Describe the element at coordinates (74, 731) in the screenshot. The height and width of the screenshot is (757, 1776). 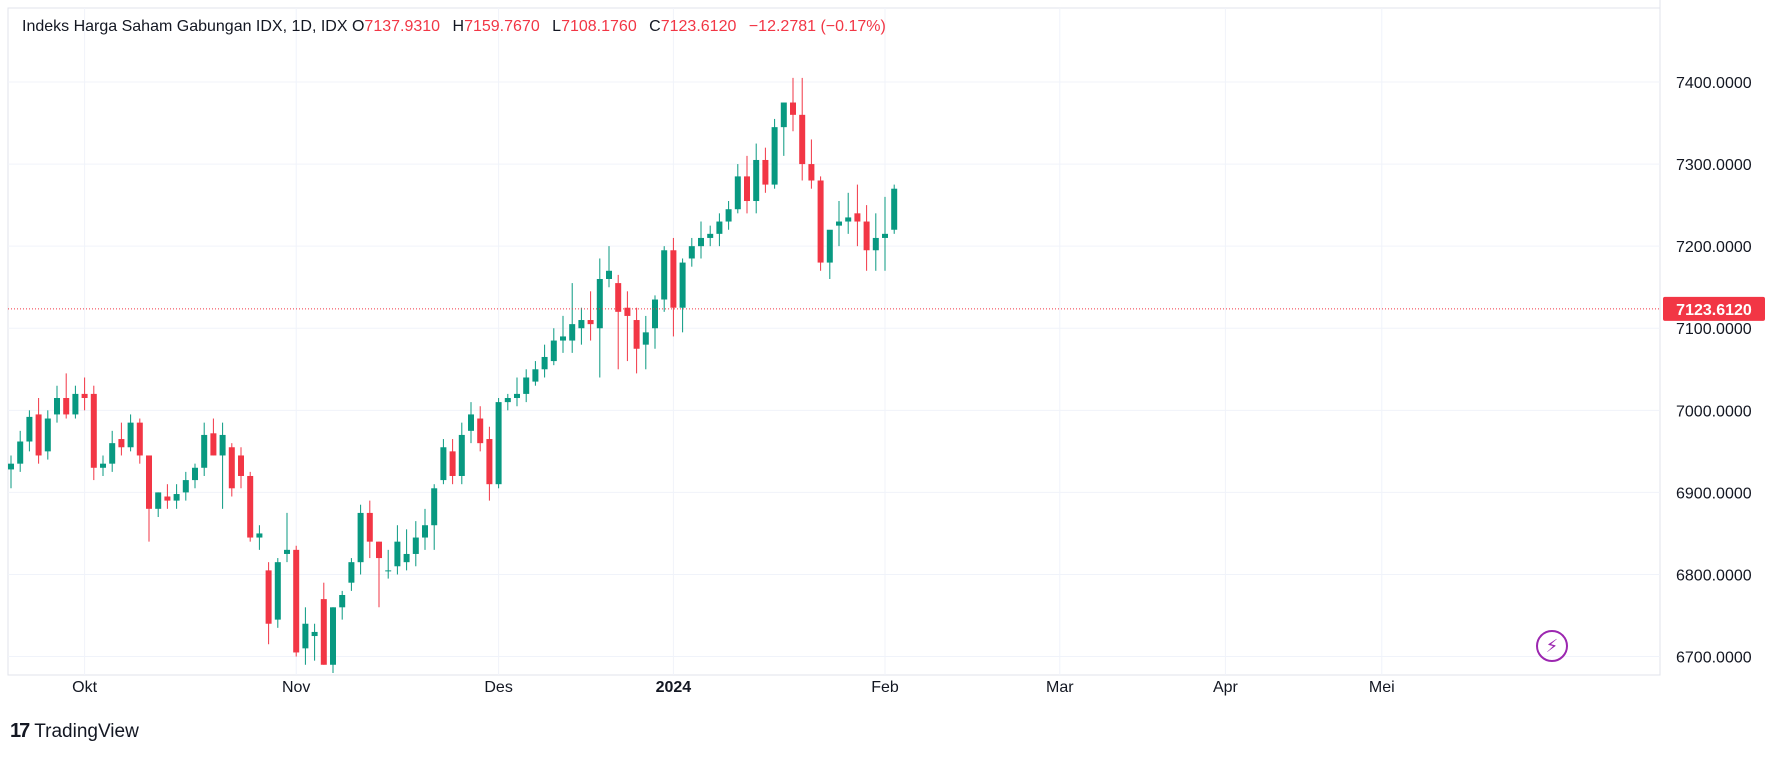
I see `tradingview-brand: 17 TradingView` at that location.